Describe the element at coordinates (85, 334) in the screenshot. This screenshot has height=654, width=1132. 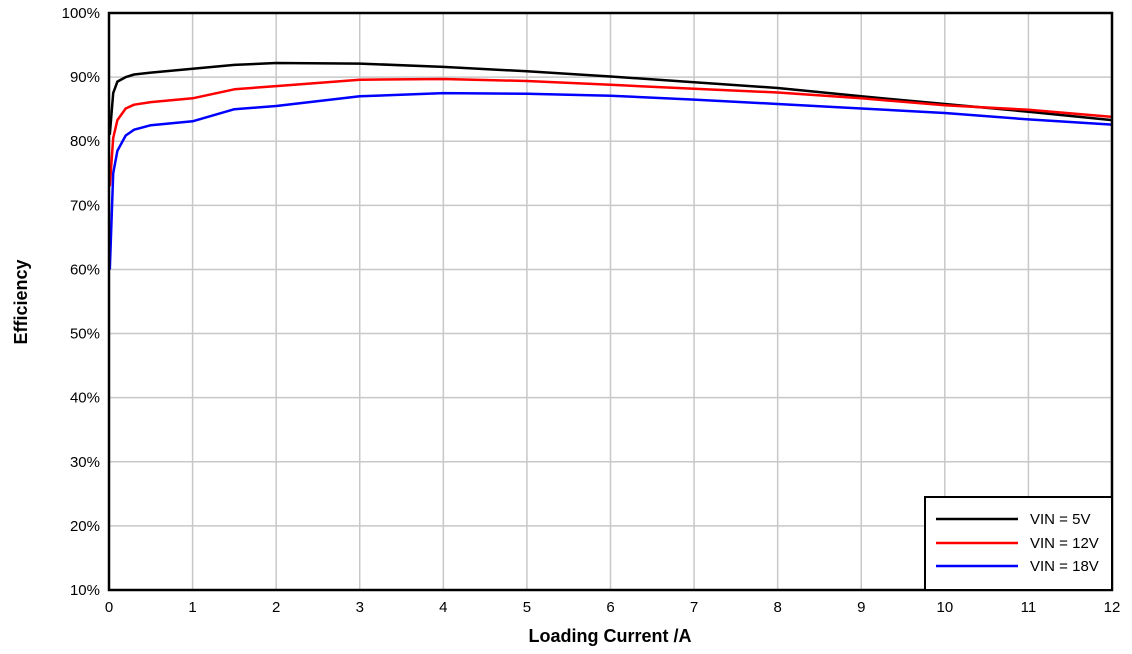
I see `y-tick-label: 50%` at that location.